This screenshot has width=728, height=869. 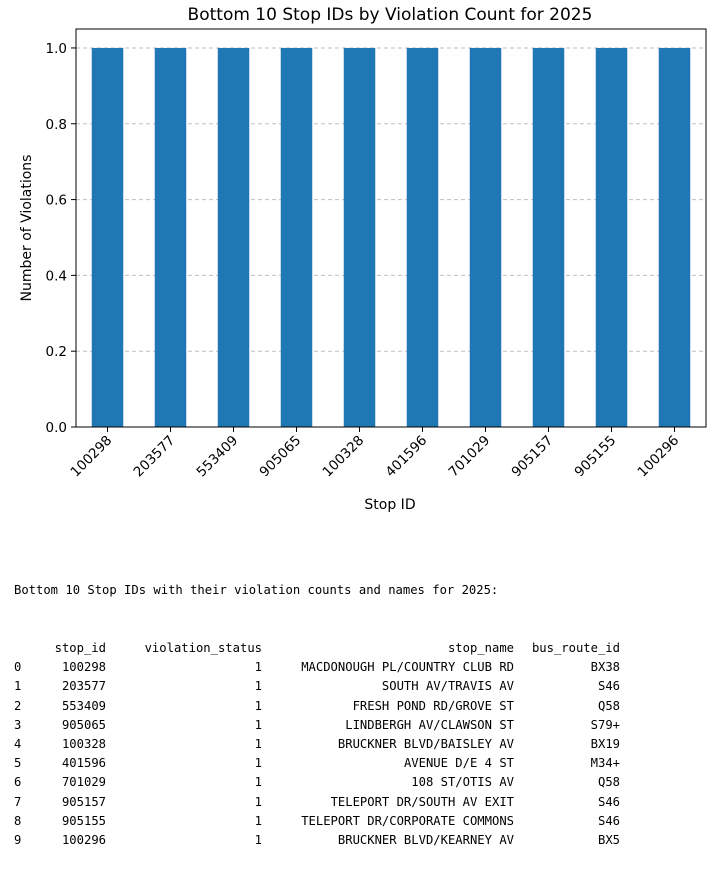 I want to click on column-header: violation_status, so click(x=203, y=648).